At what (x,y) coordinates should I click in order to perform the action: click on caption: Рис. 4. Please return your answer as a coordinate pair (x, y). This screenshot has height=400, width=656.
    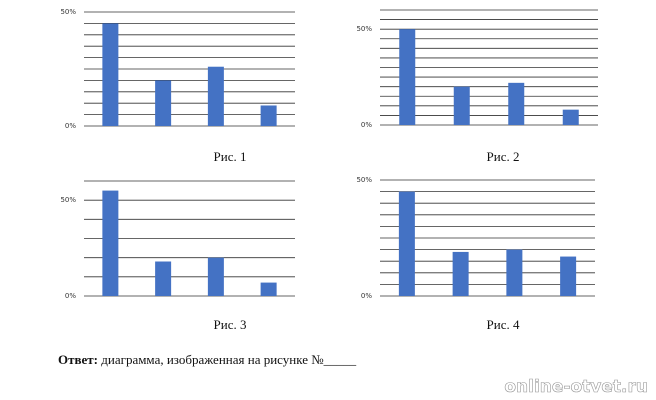
    Looking at the image, I should click on (503, 324).